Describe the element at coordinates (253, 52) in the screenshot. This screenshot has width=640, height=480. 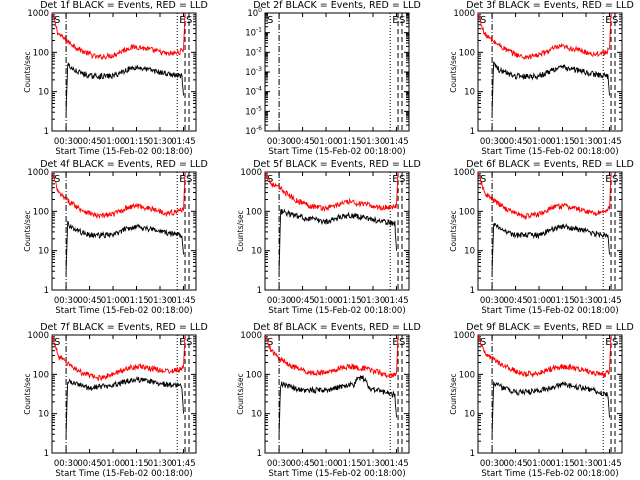
I see `y-tick-label: 10⁻²` at that location.